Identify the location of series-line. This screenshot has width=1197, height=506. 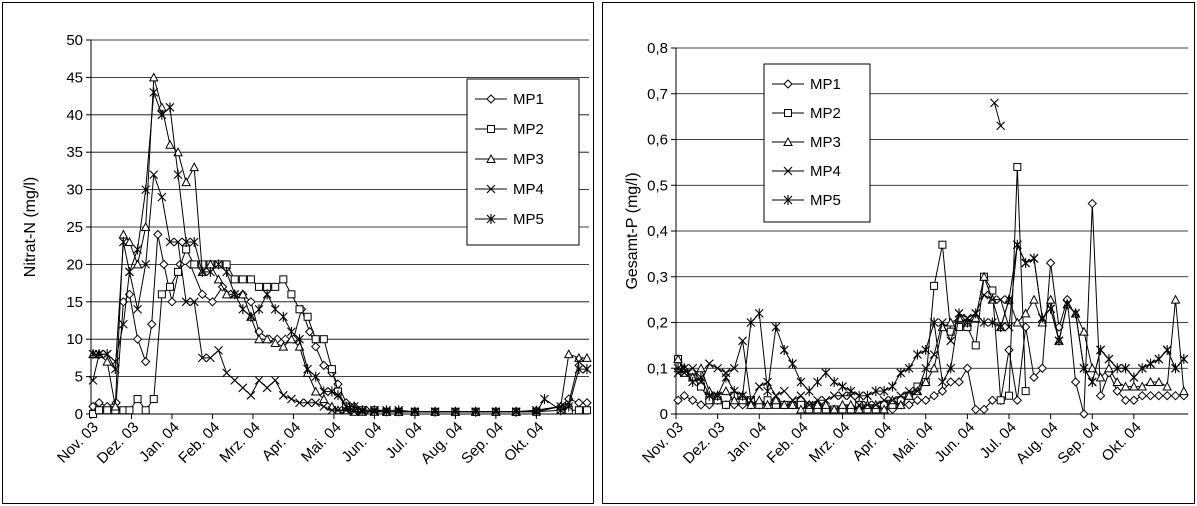
(931, 319).